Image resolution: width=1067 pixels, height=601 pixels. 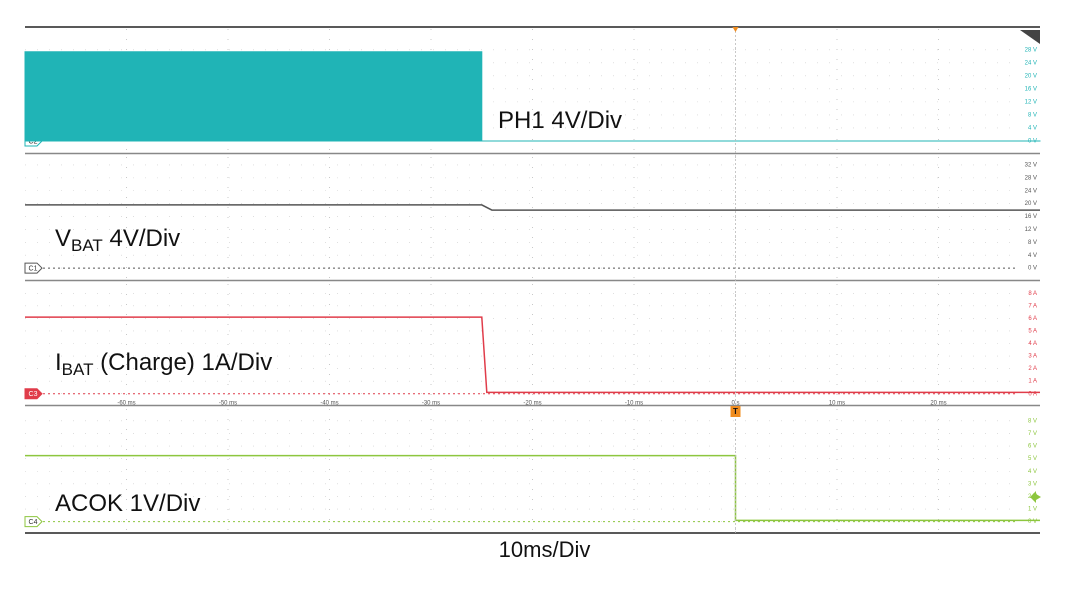 I want to click on channel-annotation: VBAT 4V/Div, so click(x=117, y=240).